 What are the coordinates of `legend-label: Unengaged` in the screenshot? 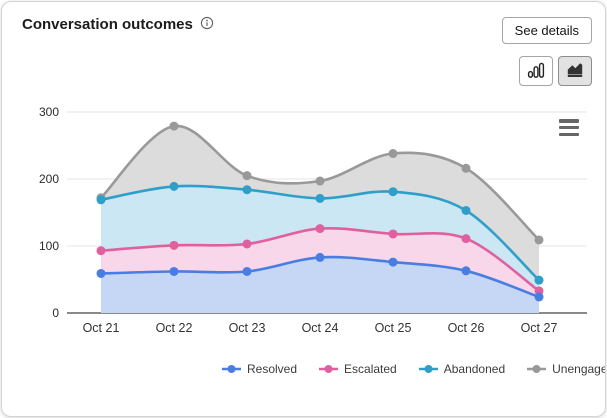 It's located at (578, 369).